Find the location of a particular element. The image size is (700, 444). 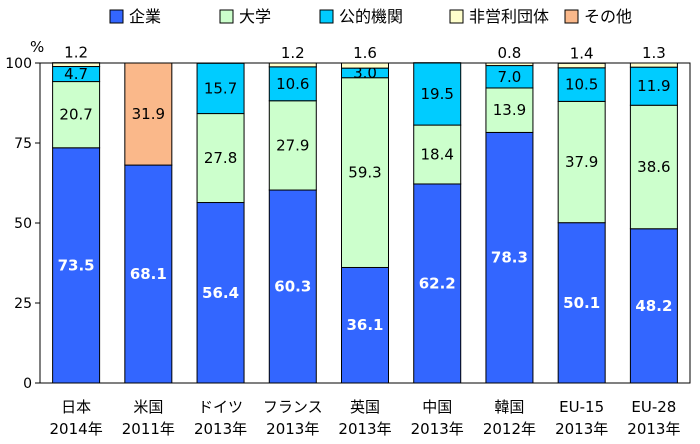

data-label: 73.5 is located at coordinates (76, 265).